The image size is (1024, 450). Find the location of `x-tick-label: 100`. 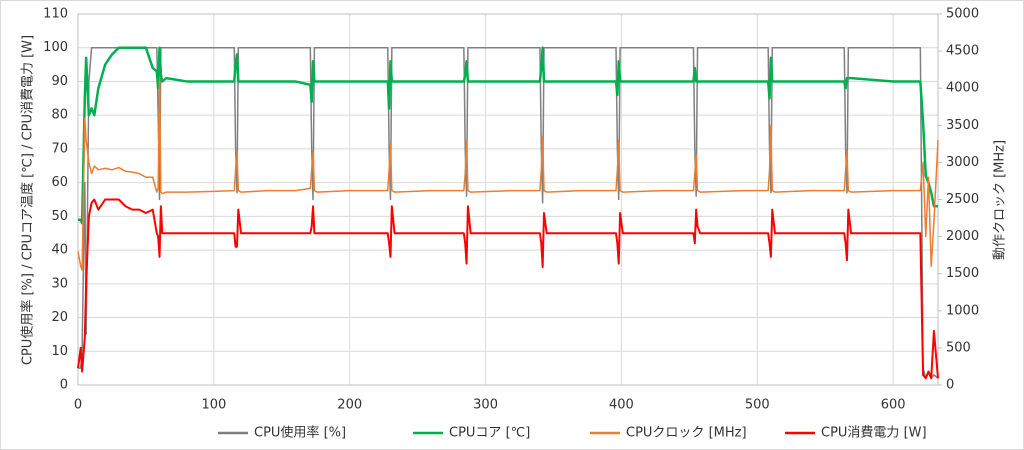

x-tick-label: 100 is located at coordinates (213, 405).